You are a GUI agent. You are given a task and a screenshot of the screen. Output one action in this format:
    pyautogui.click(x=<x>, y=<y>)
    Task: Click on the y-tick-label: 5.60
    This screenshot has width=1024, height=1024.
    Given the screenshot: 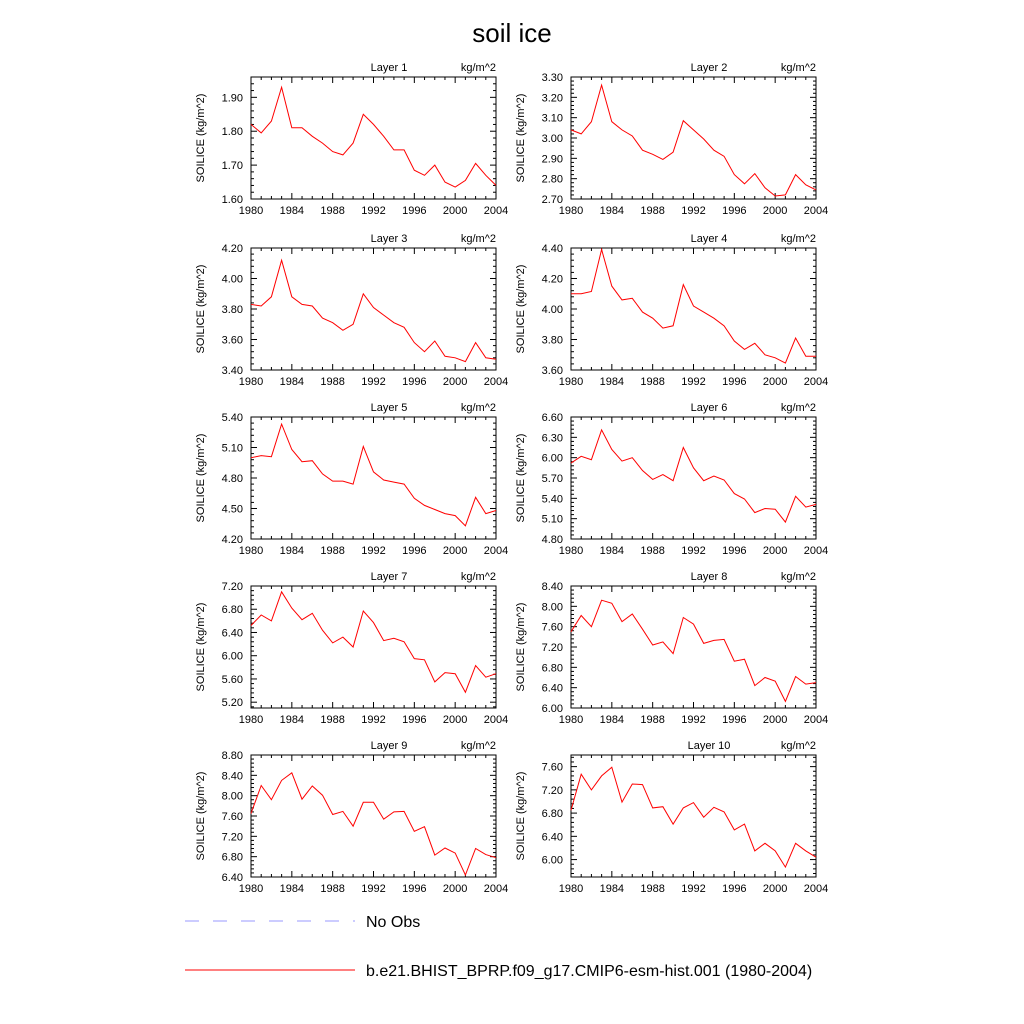 What is the action you would take?
    pyautogui.click(x=232, y=680)
    